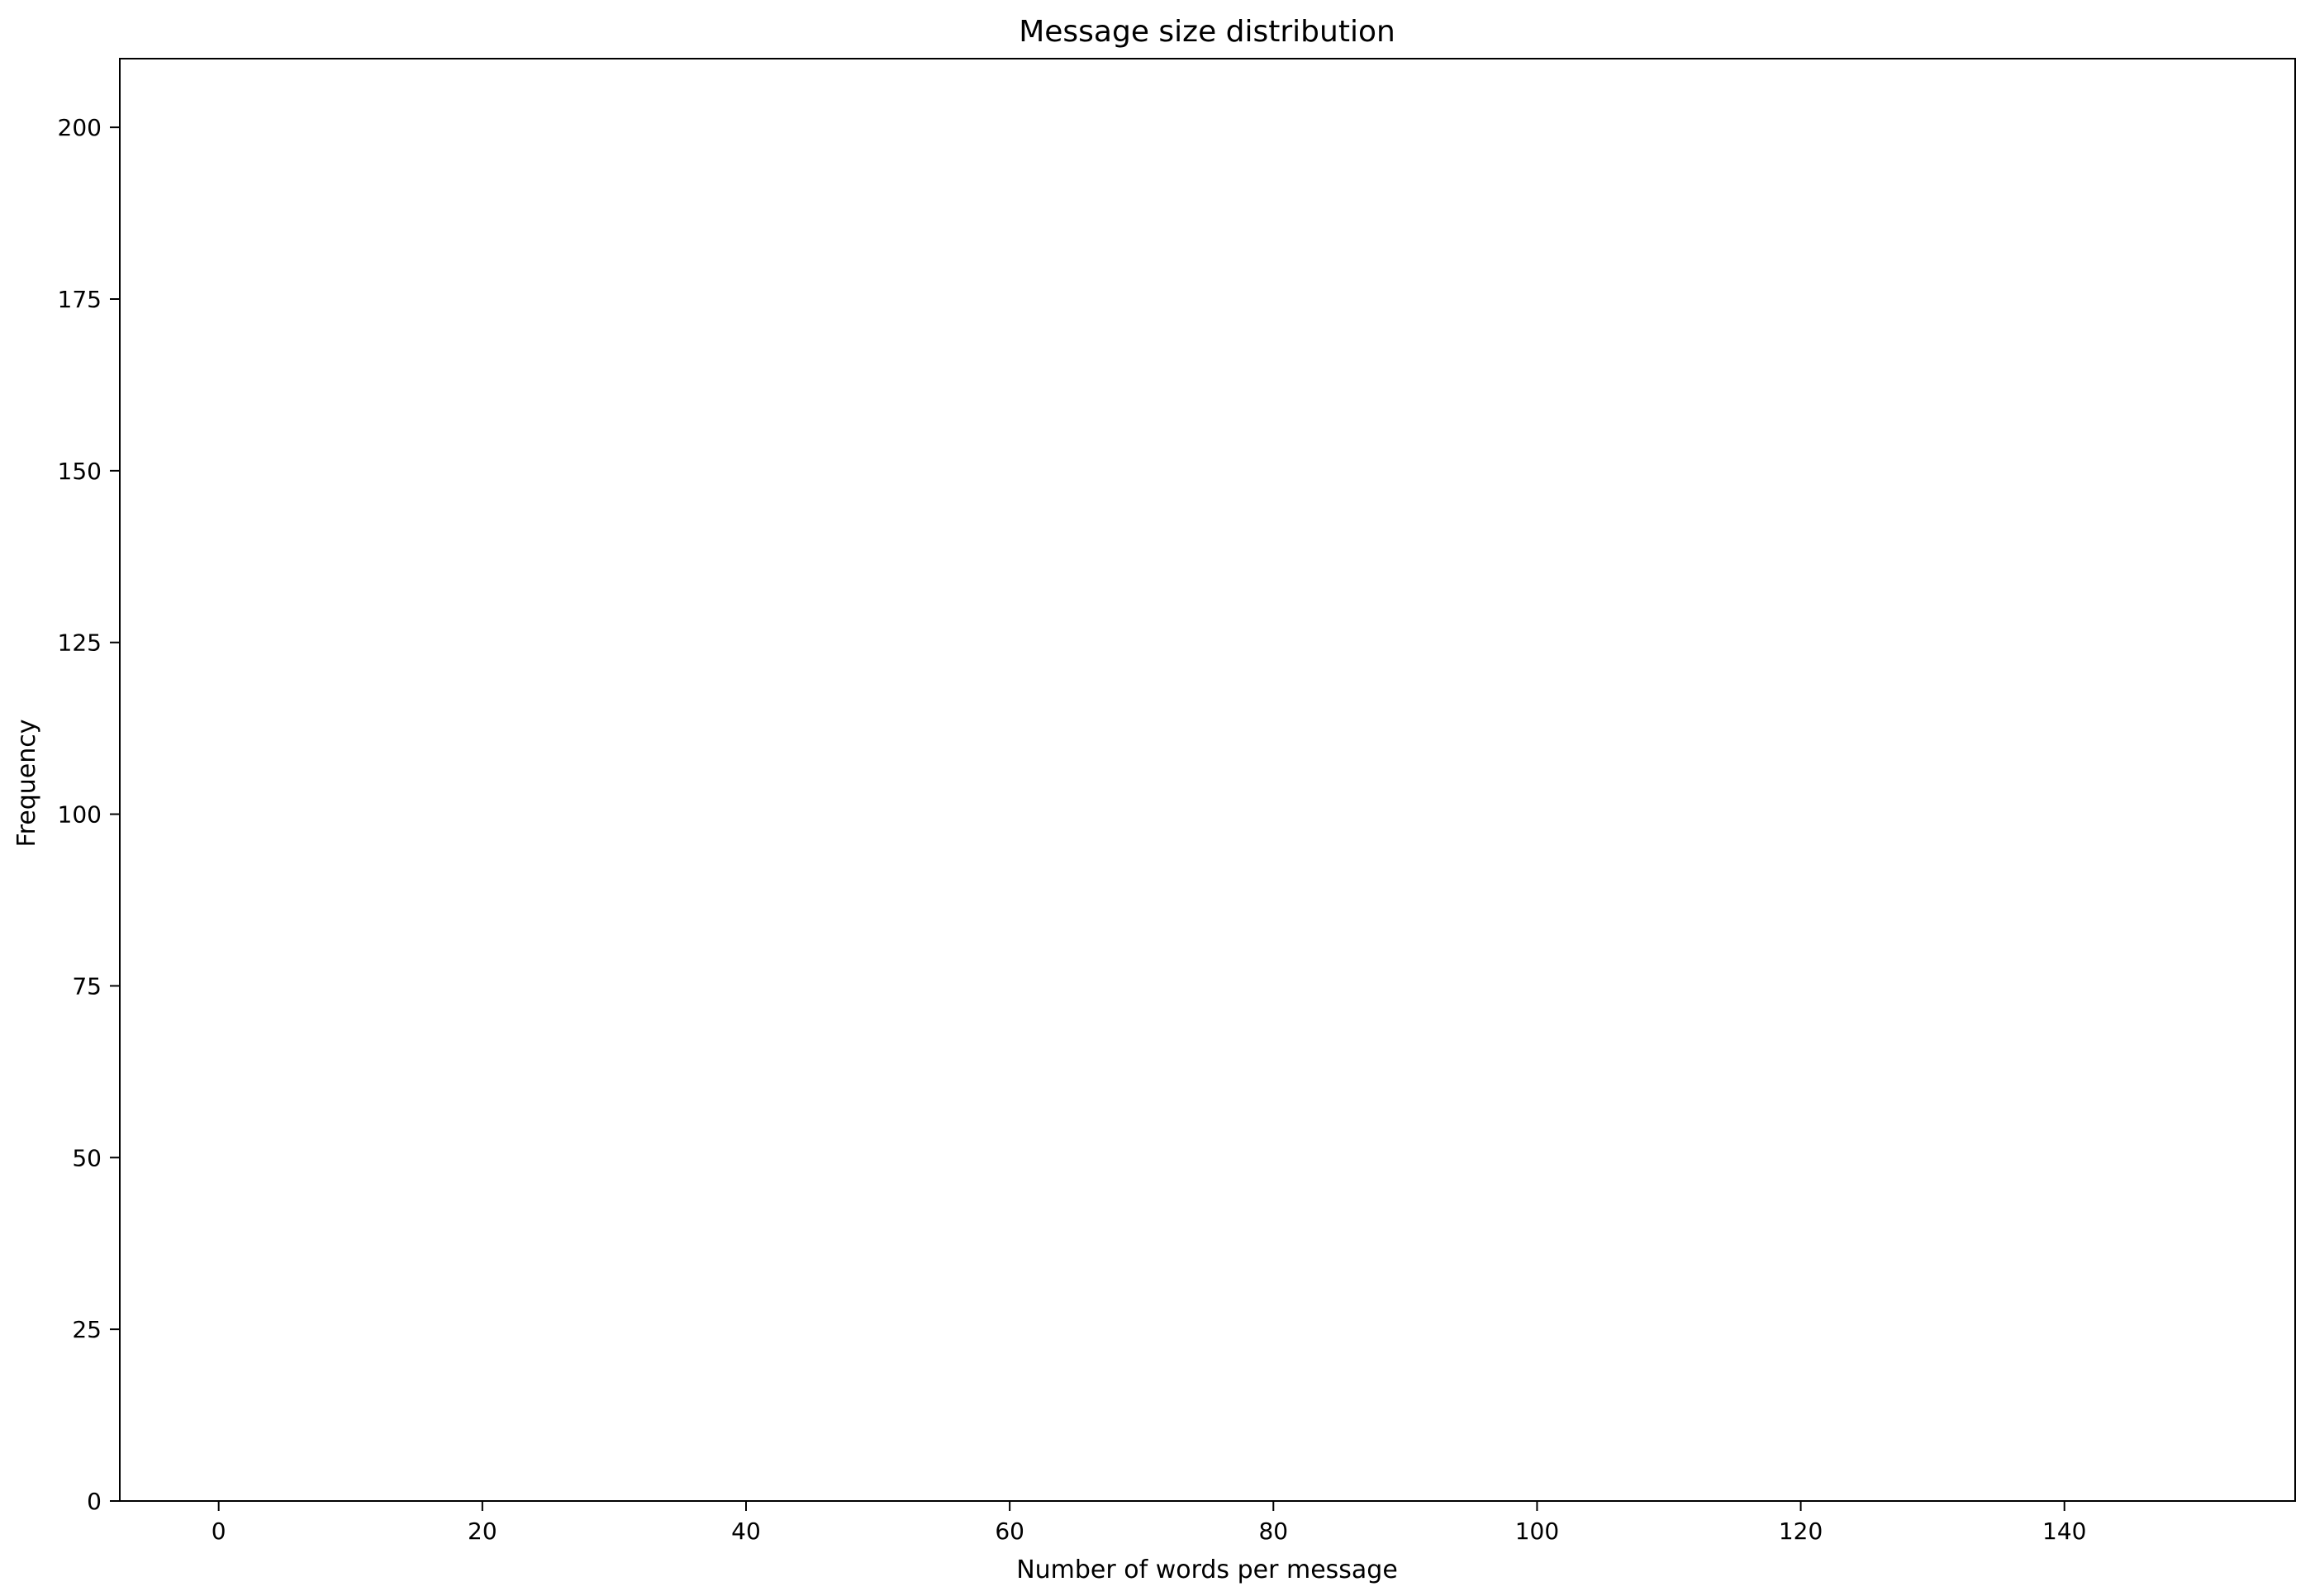 This screenshot has width=2310, height=1596. I want to click on y-tick-label: 125, so click(80, 643).